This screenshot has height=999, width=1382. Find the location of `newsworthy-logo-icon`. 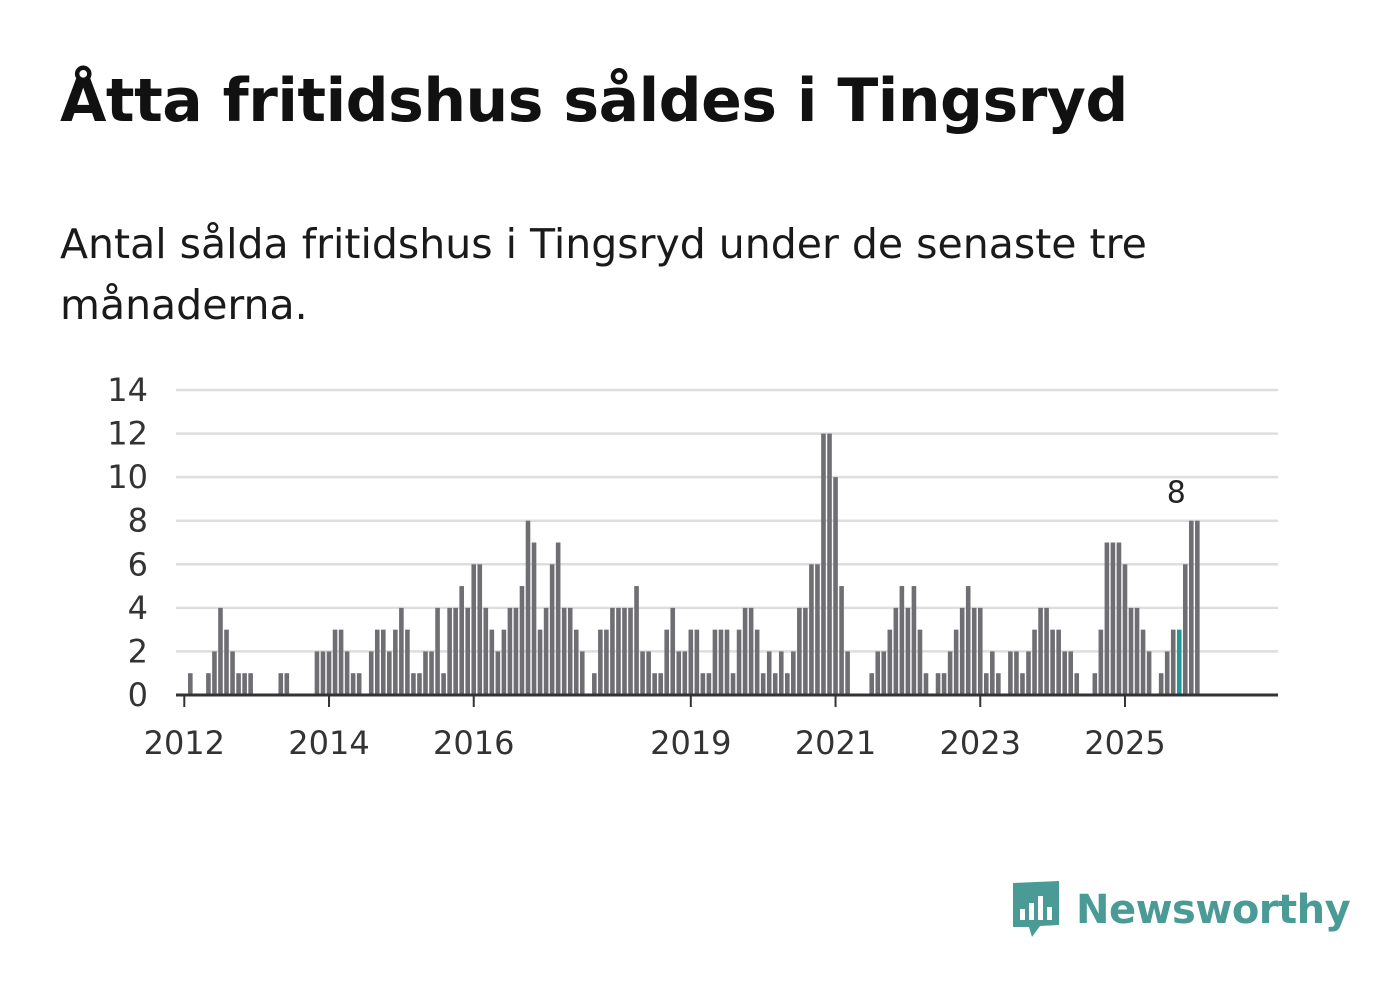

newsworthy-logo-icon is located at coordinates (1036, 909).